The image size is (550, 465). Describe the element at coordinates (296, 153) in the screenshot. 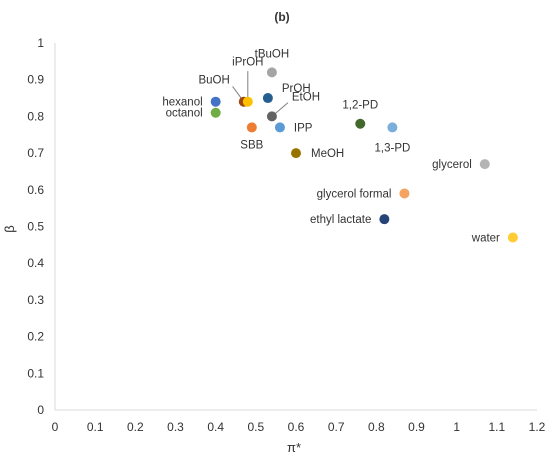

I see `point-meoh` at that location.